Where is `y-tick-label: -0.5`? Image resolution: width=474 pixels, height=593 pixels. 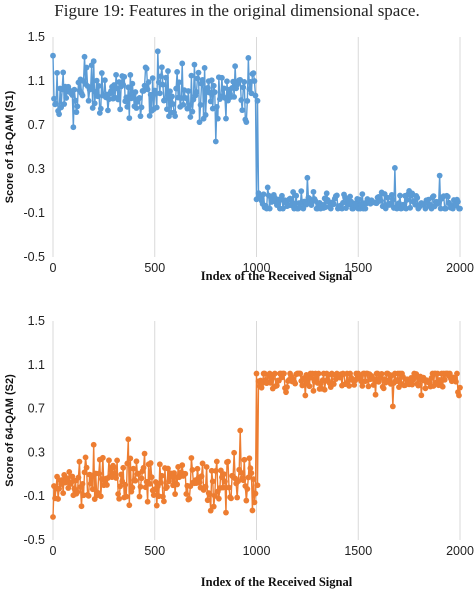
y-tick-label: -0.5 is located at coordinates (34, 257).